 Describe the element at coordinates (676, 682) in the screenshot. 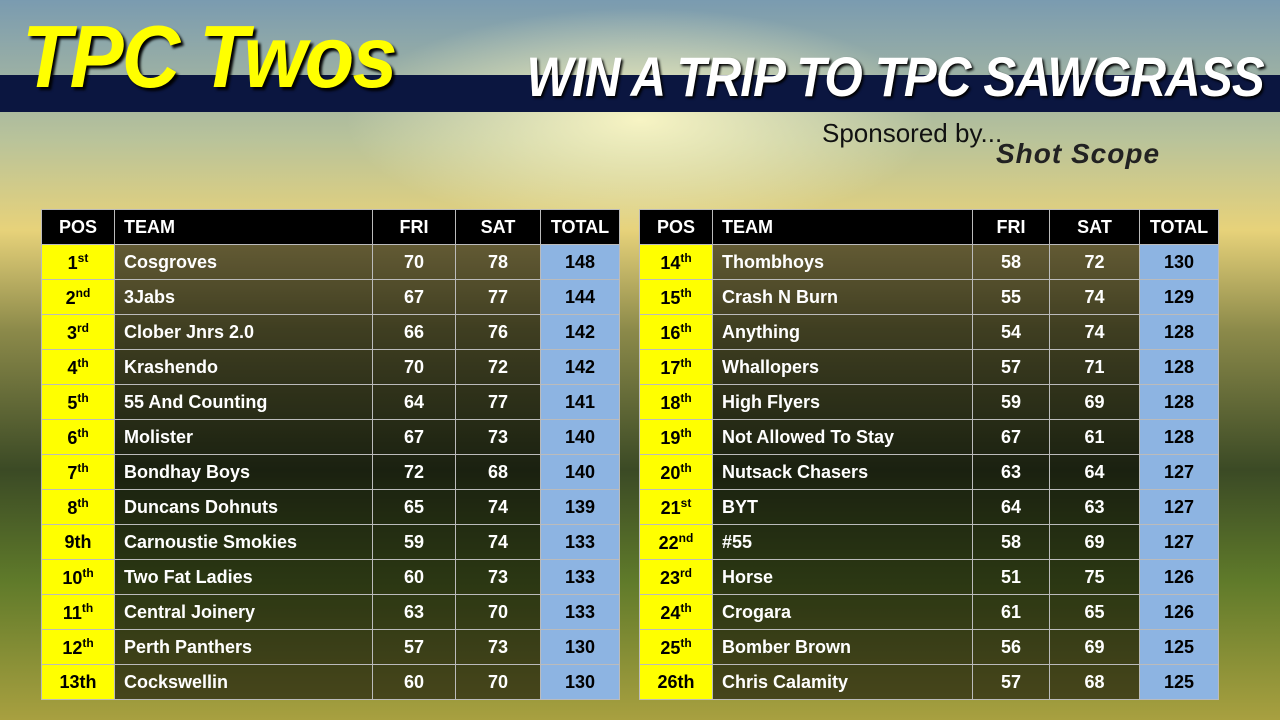

I see `position: 26th` at that location.